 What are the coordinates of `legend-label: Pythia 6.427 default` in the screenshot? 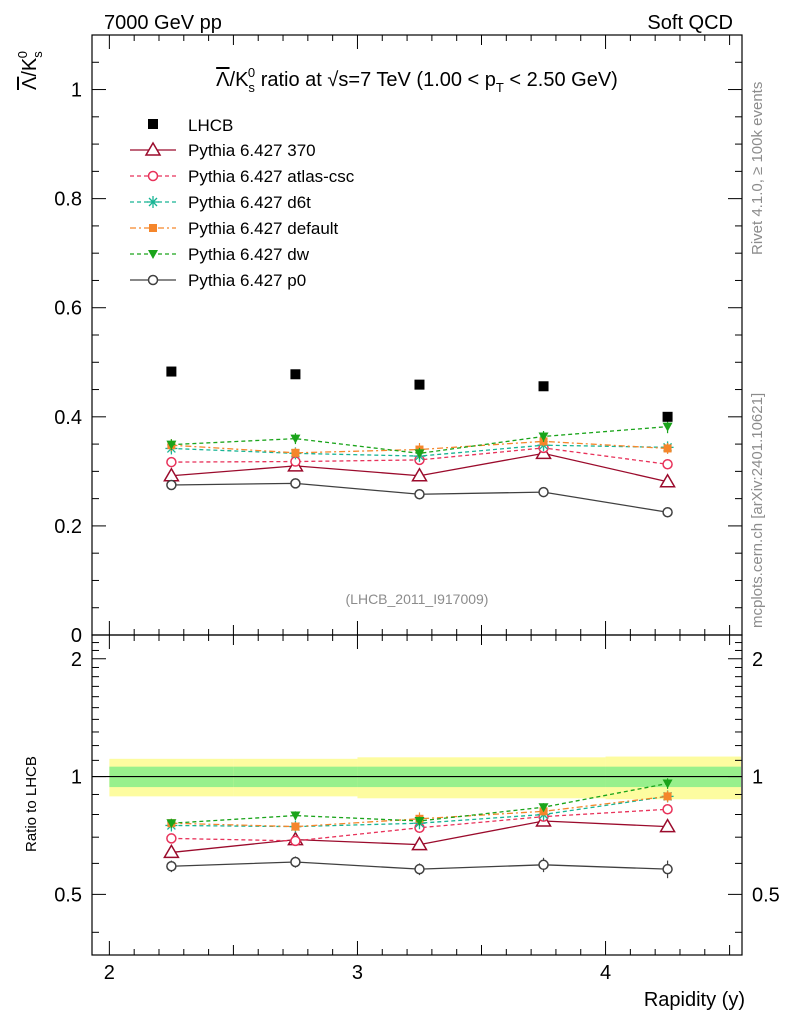 It's located at (263, 228).